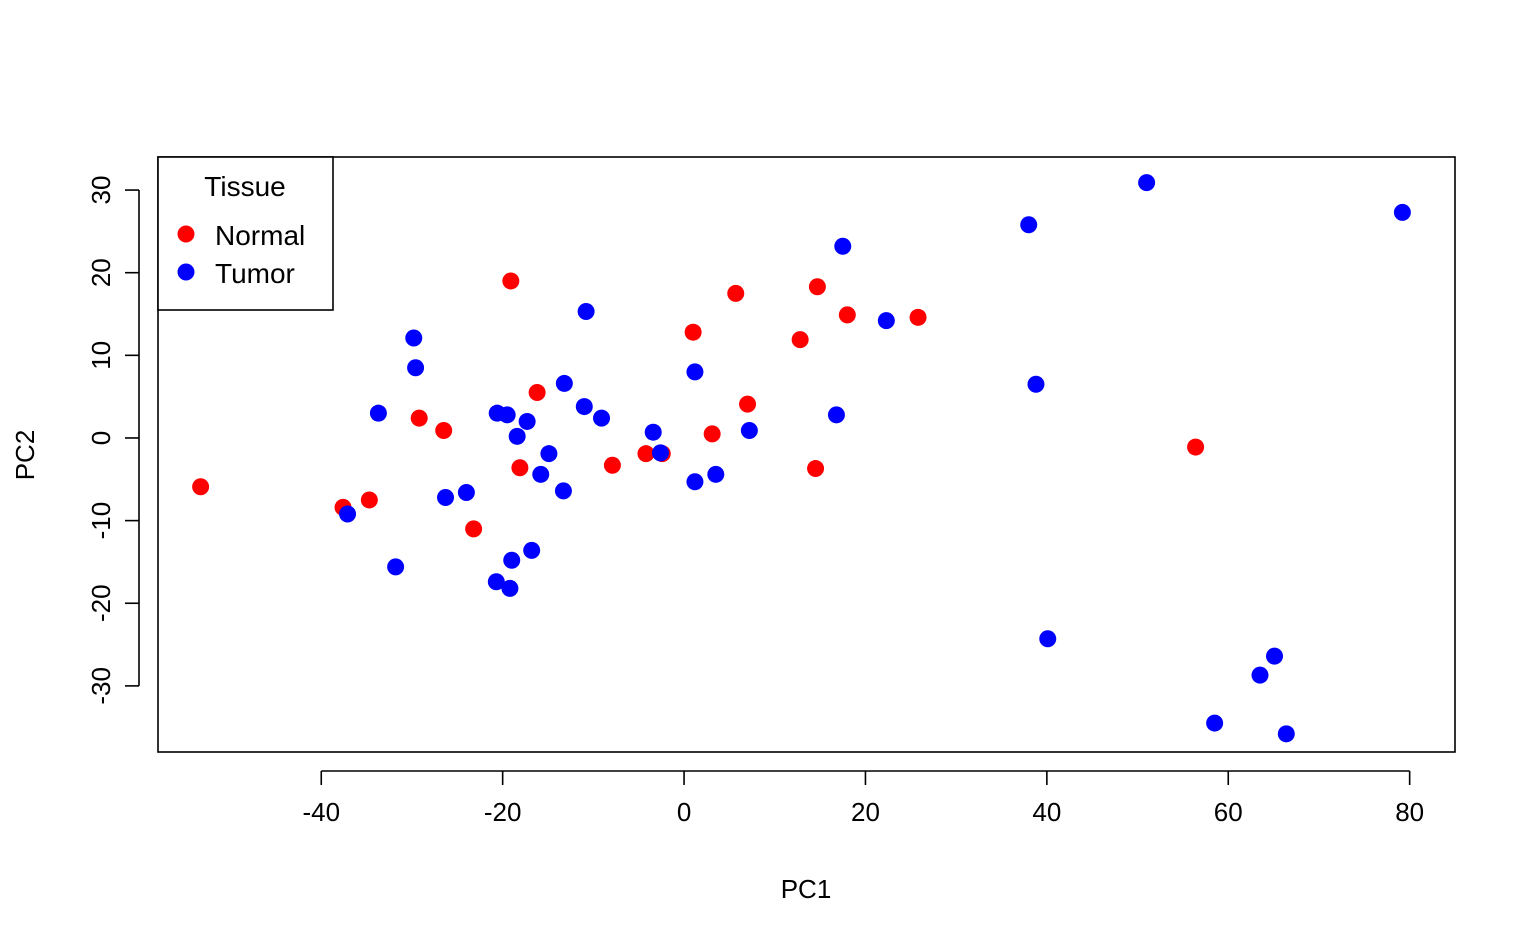  I want to click on x-axis: -40 -20 0 20 40 60 80, so click(863, 798).